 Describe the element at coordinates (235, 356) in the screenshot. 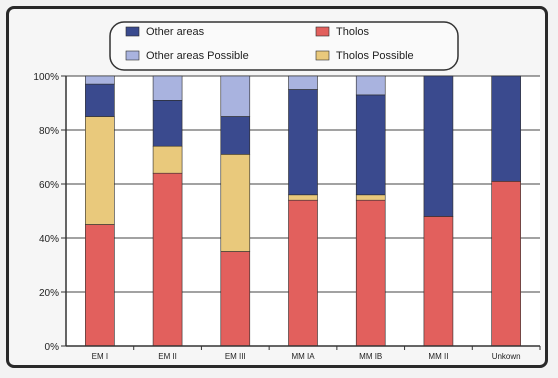

I see `x-tick-label: EM III` at that location.